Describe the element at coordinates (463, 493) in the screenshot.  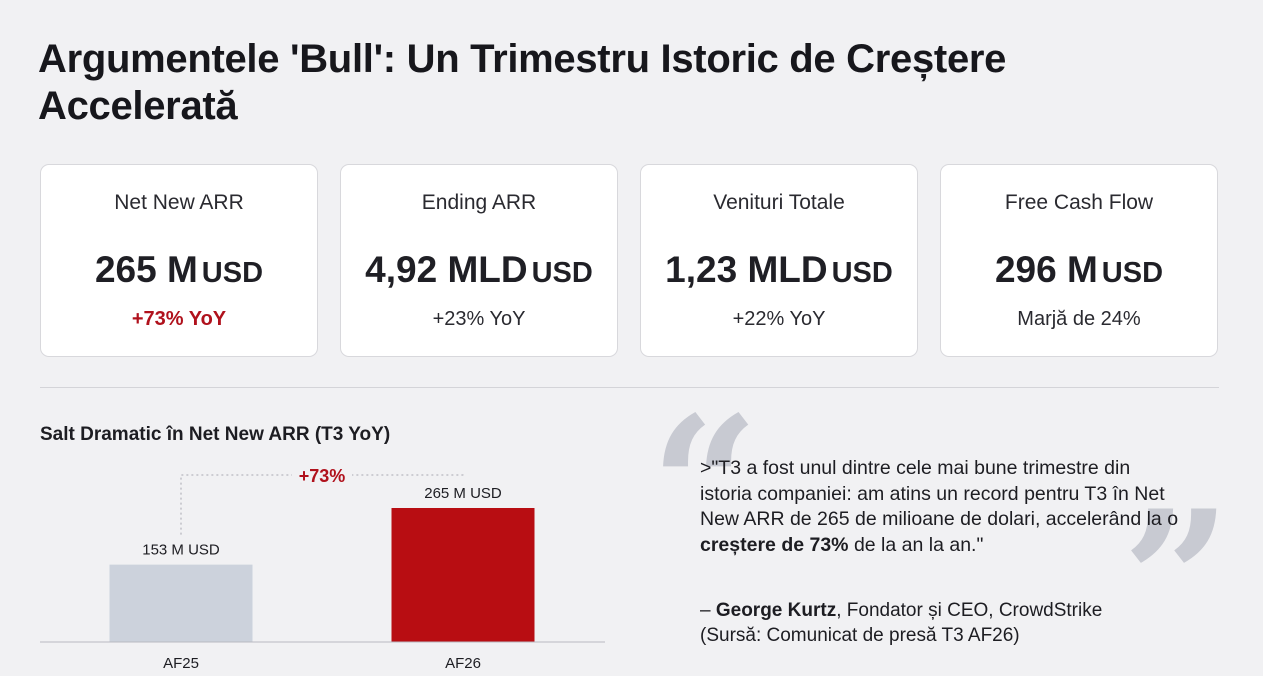
I see `bar-value-label: 265 M USD` at that location.